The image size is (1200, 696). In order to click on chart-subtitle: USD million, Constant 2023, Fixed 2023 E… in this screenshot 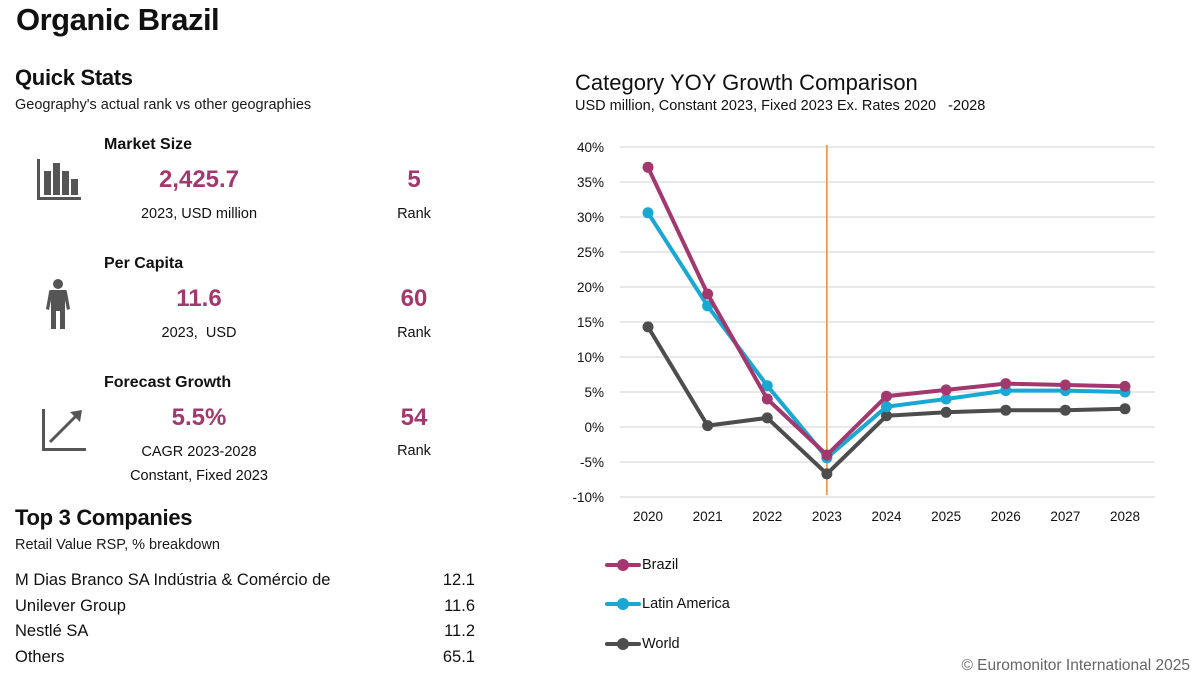, I will do `click(780, 106)`.